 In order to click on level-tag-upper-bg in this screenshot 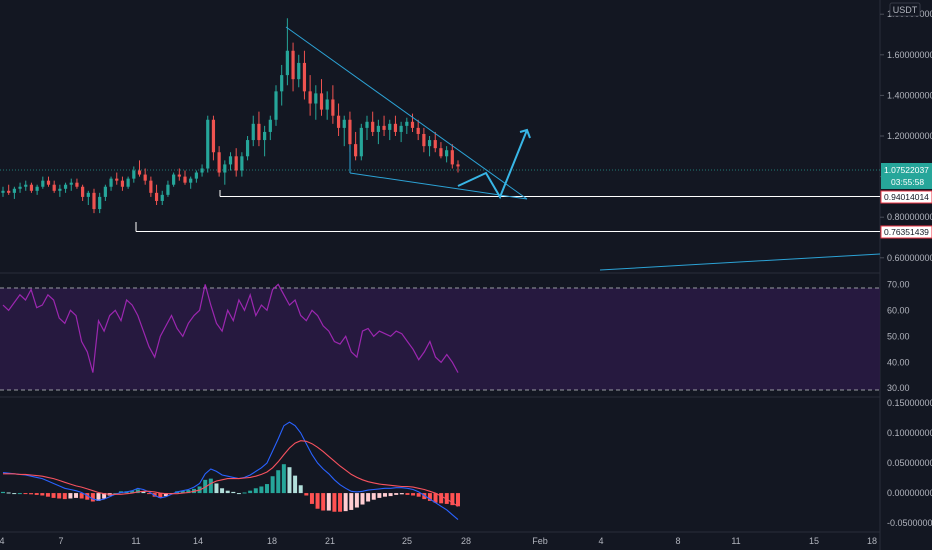, I will do `click(906, 197)`.